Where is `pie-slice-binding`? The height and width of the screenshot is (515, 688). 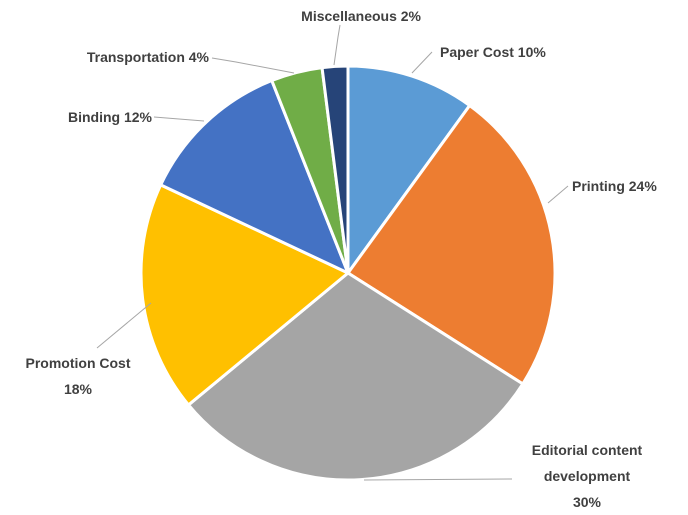 pie-slice-binding is located at coordinates (254, 177).